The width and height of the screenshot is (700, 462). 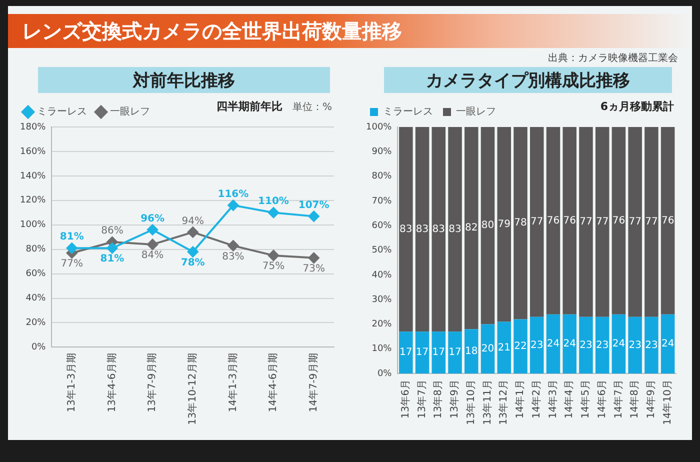 I want to click on data-label: 80, so click(x=487, y=226).